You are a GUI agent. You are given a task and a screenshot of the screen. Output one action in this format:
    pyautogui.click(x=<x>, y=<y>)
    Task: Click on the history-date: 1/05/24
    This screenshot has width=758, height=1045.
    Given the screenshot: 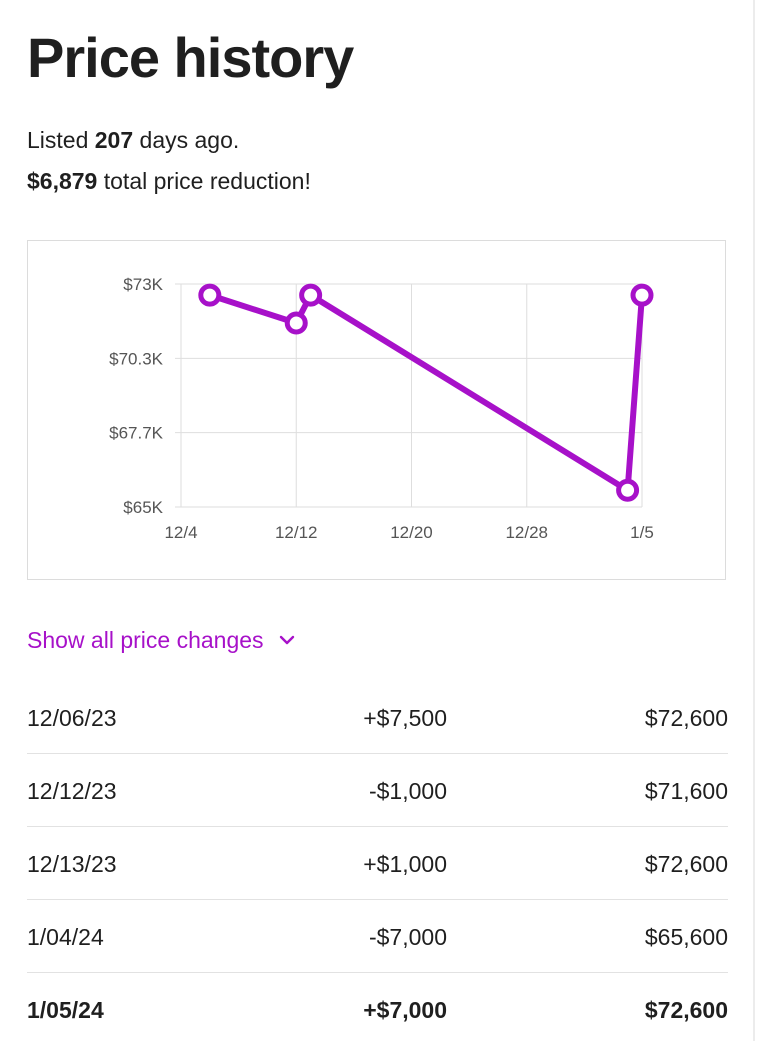 What is the action you would take?
    pyautogui.click(x=65, y=1010)
    